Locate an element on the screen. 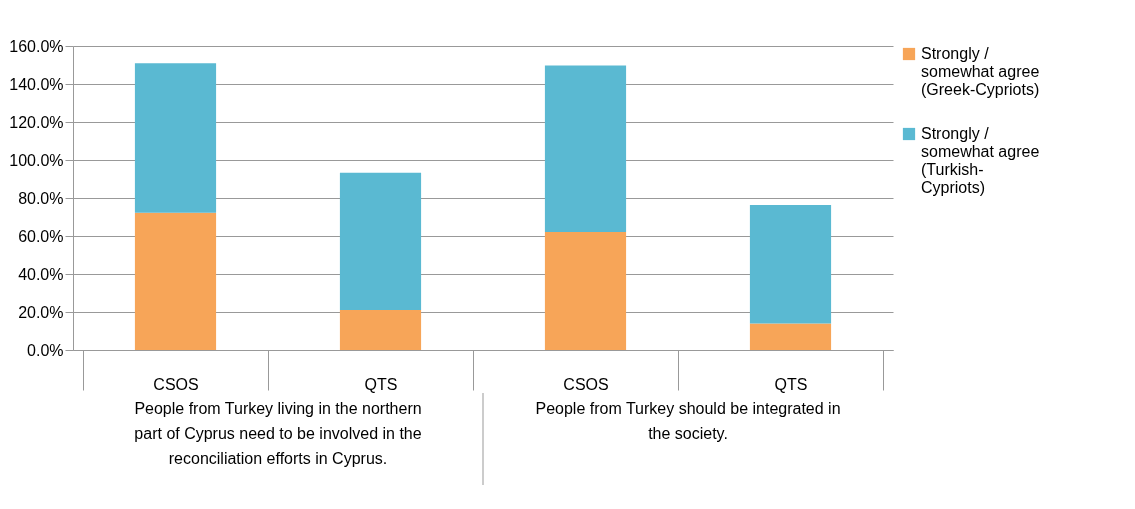 Image resolution: width=1135 pixels, height=509 pixels. y-tick-label: 40.0% is located at coordinates (41, 274).